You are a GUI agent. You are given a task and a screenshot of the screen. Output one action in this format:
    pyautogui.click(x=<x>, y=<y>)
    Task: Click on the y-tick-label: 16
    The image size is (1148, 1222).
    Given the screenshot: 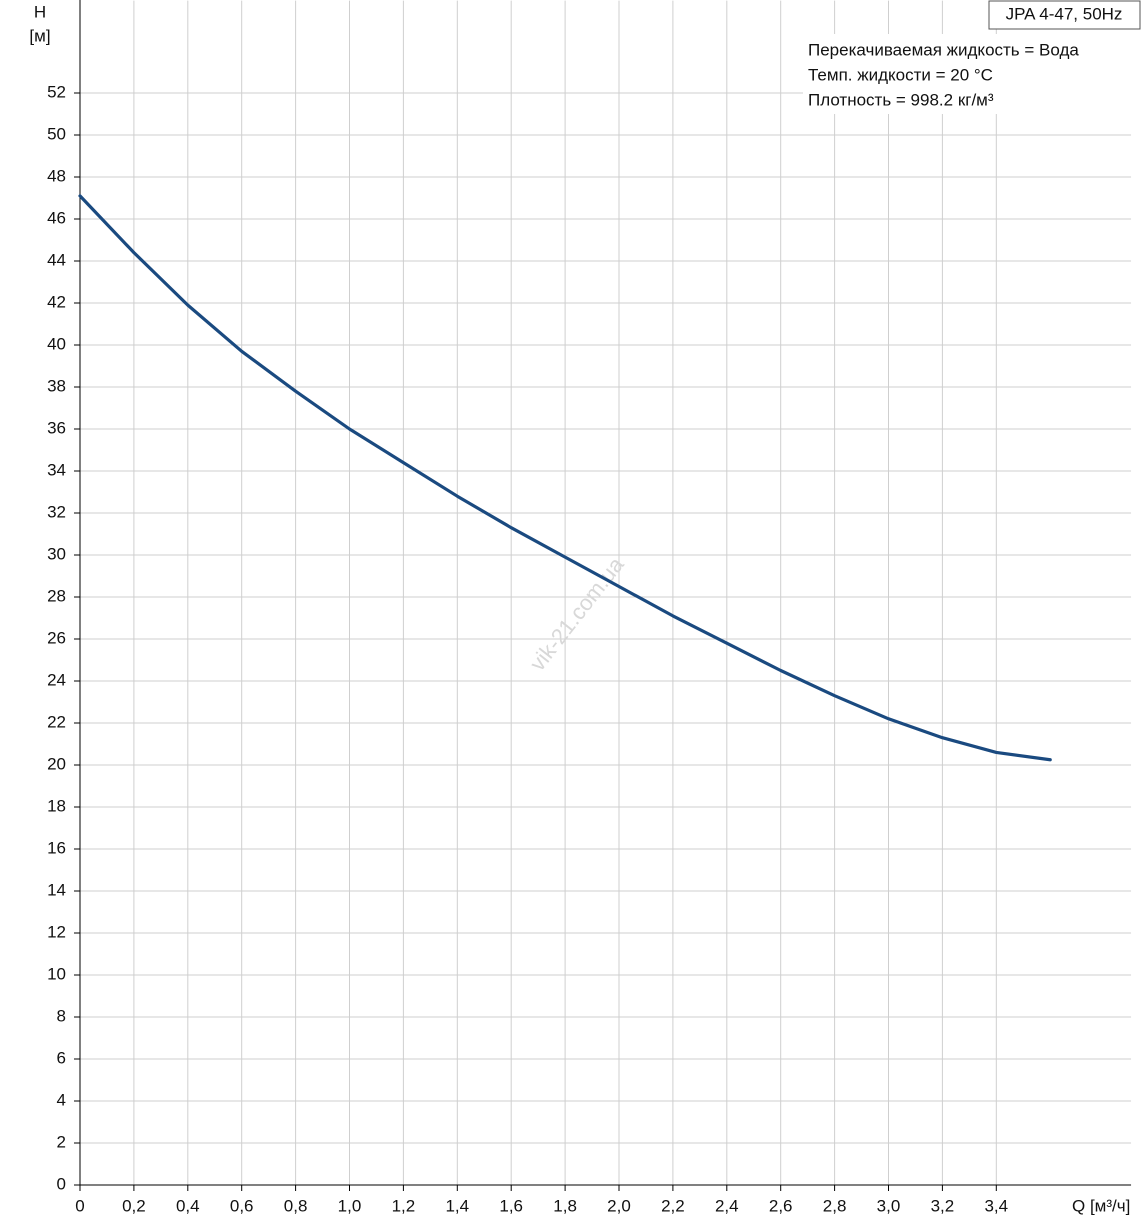 What is the action you would take?
    pyautogui.click(x=56, y=847)
    